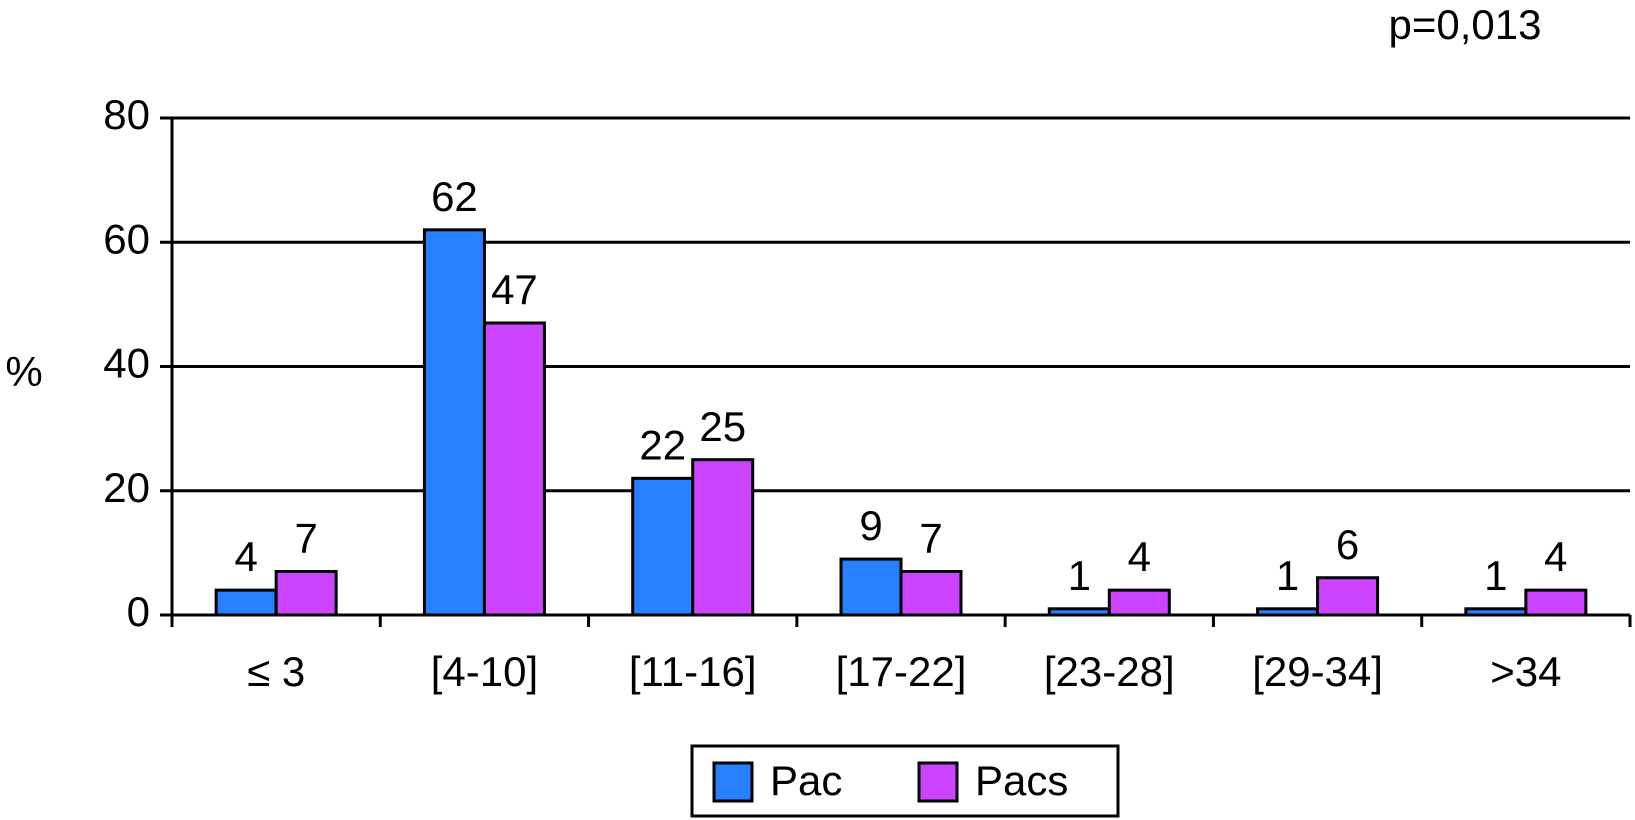 This screenshot has width=1635, height=820. I want to click on value-label: 47, so click(514, 289).